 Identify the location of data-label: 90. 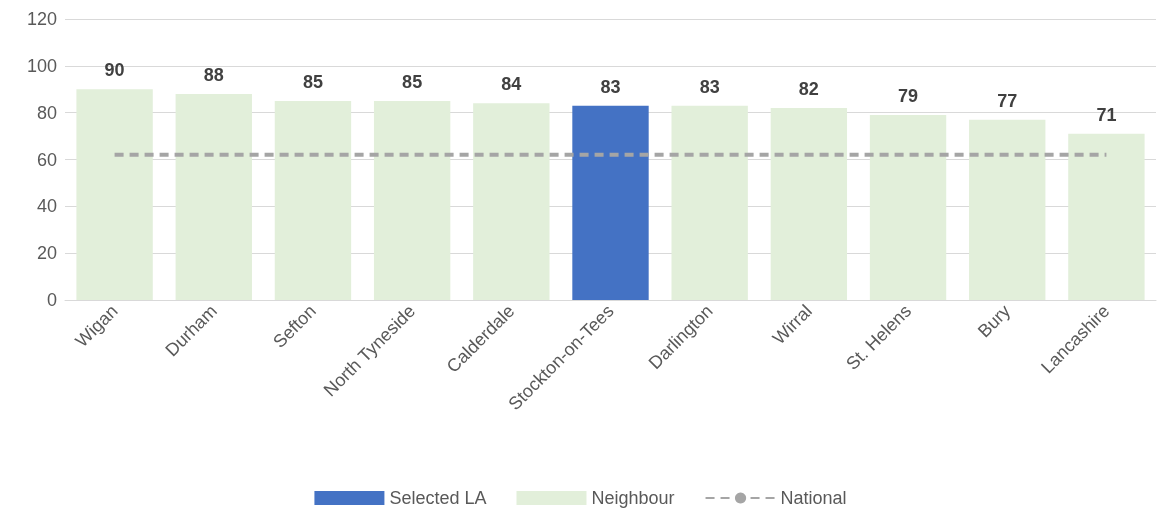
(114, 70).